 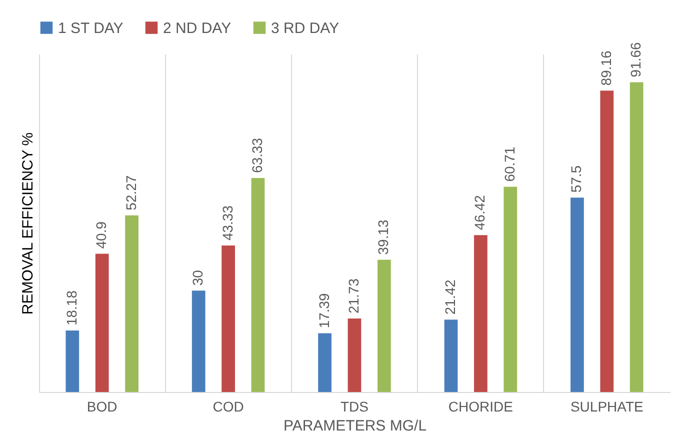 What do you see at coordinates (324, 310) in the screenshot?
I see `data-label: 17.39` at bounding box center [324, 310].